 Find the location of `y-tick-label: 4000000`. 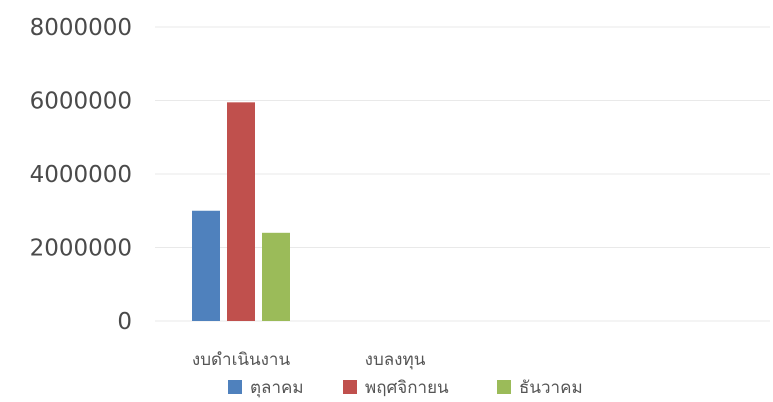

y-tick-label: 4000000 is located at coordinates (81, 175).